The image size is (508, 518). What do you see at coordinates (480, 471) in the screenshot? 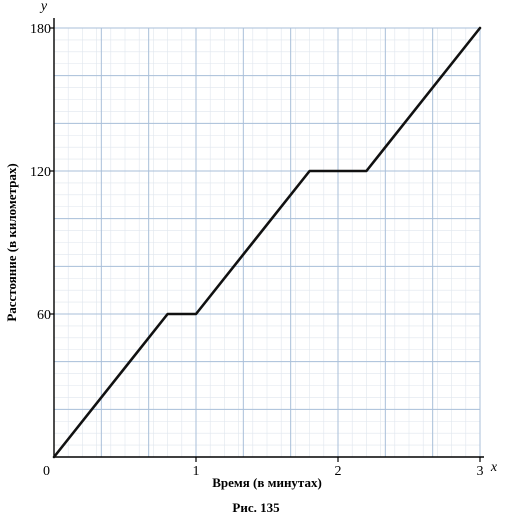
I see `x-tick-label: 3` at bounding box center [480, 471].